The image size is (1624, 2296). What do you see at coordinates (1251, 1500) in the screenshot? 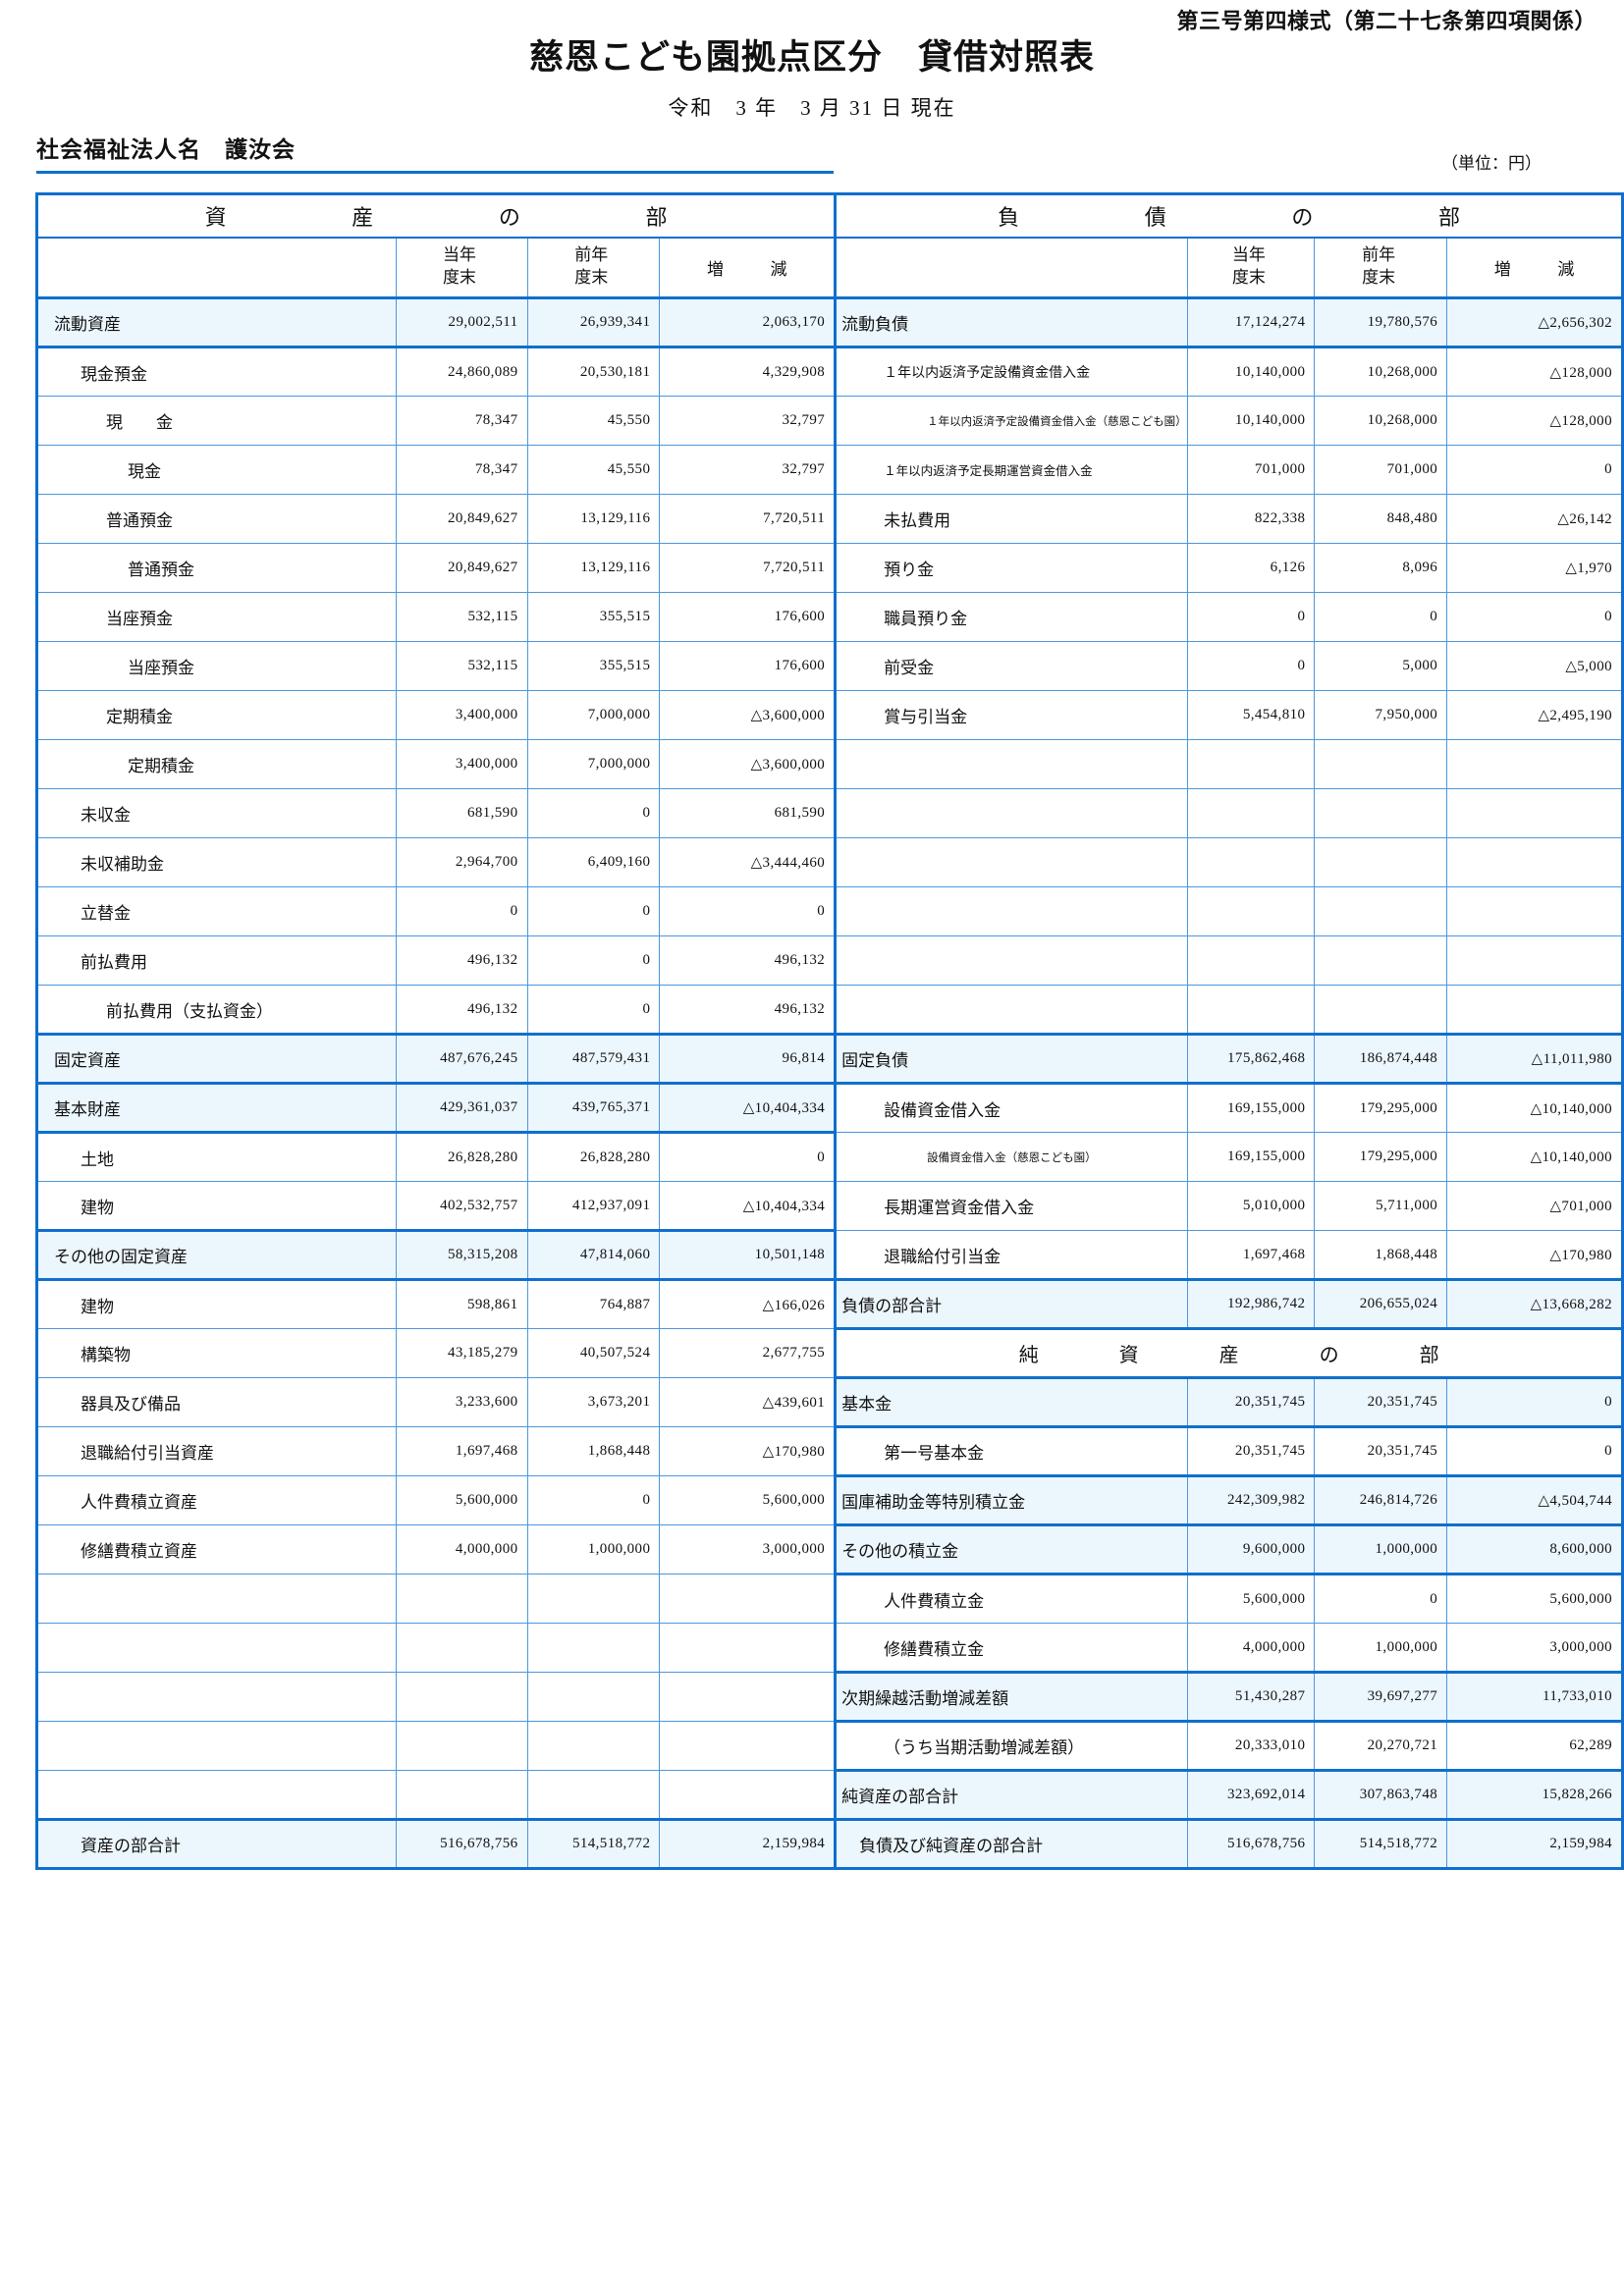
I see `amount-current: 242,309,982` at bounding box center [1251, 1500].